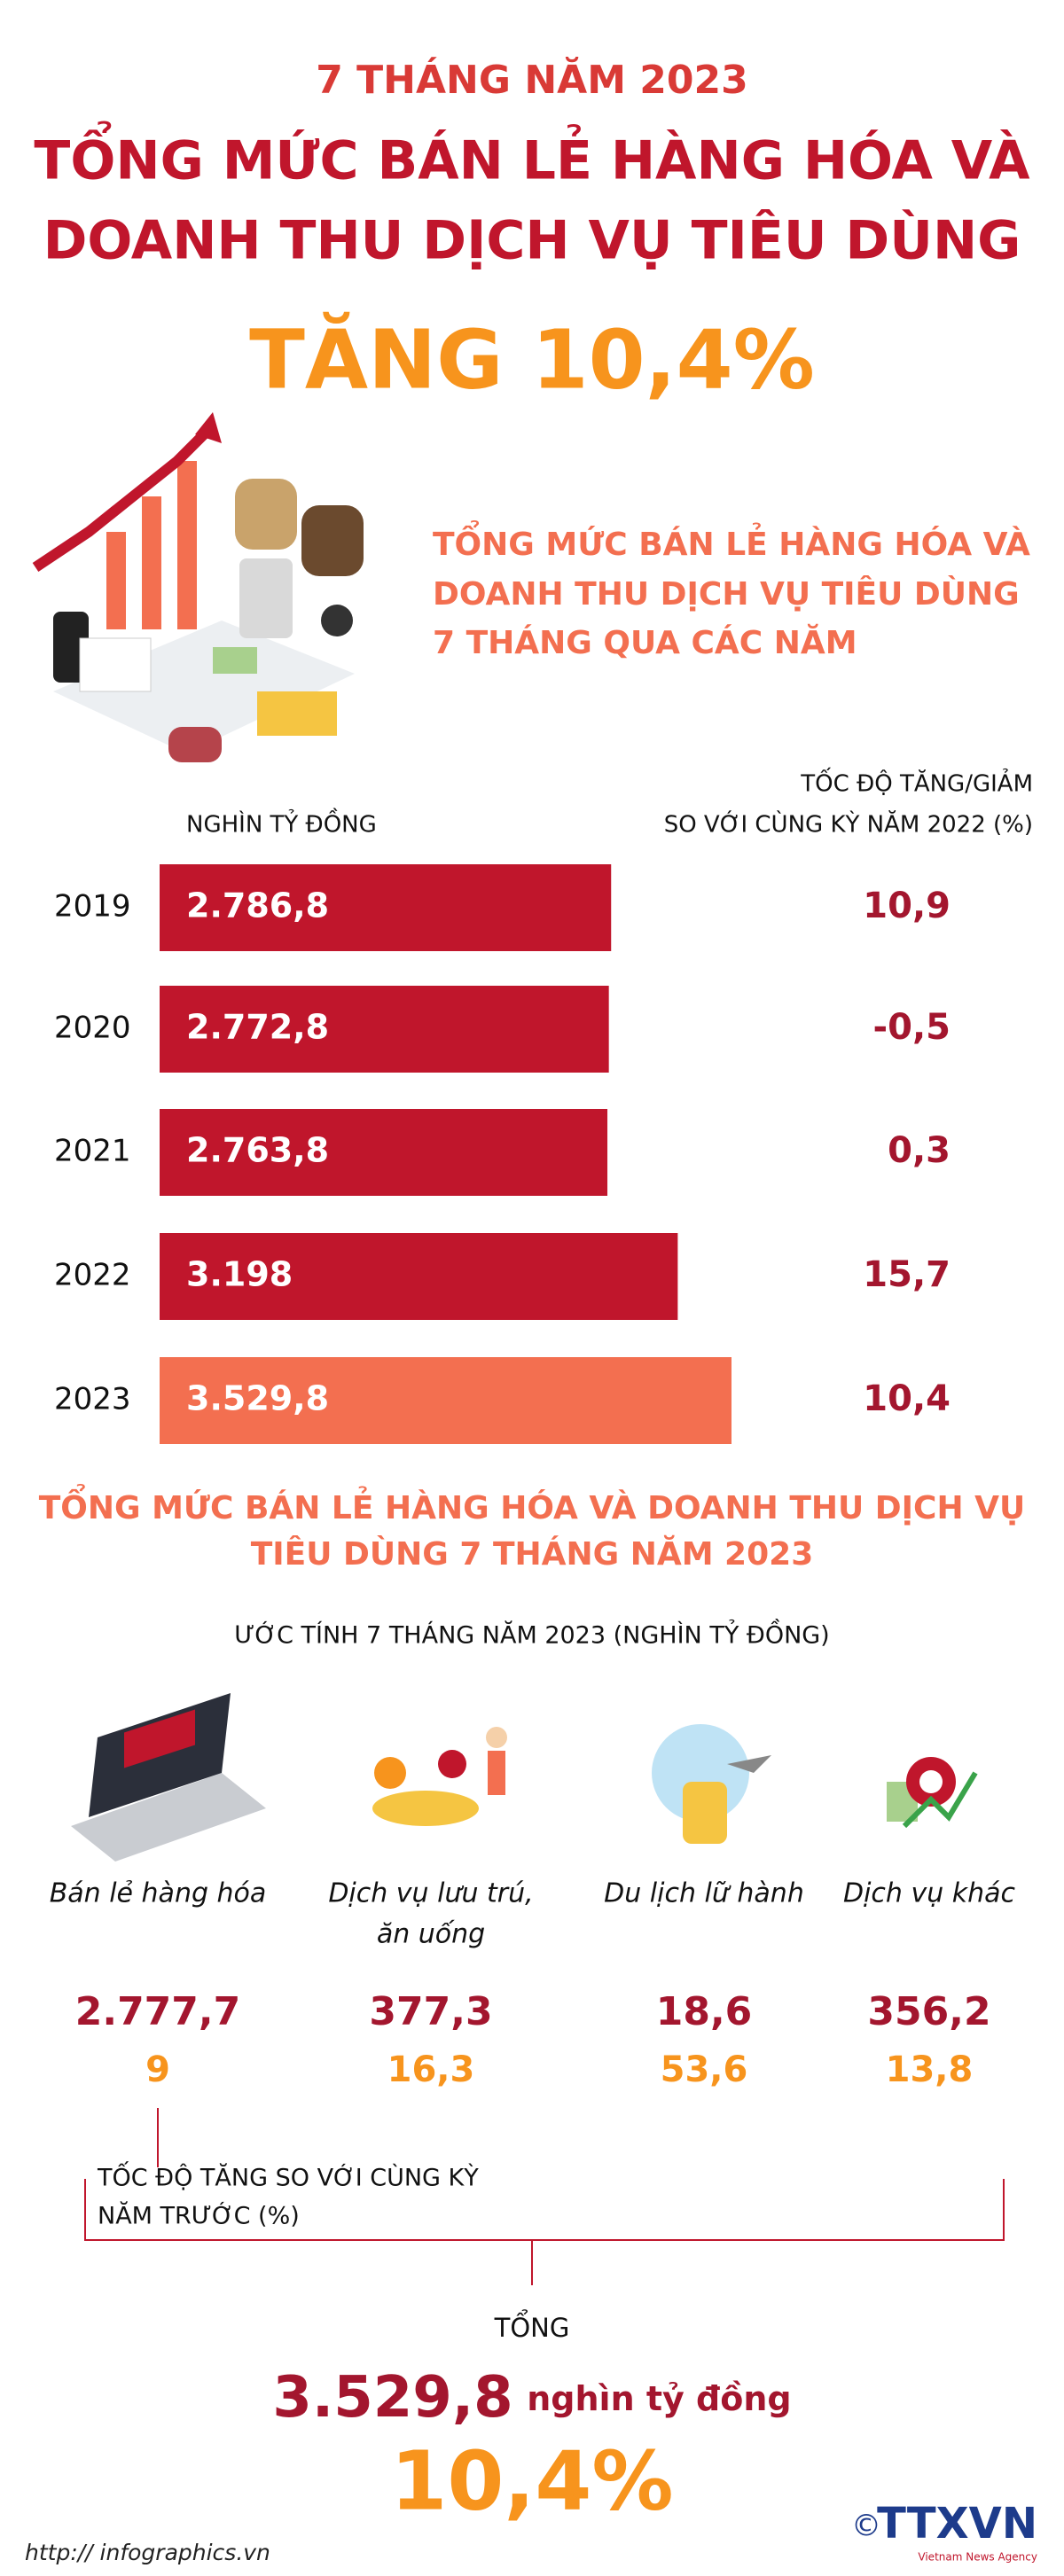 The width and height of the screenshot is (1064, 2576). I want to click on total-number: 3.529,8, so click(392, 2398).